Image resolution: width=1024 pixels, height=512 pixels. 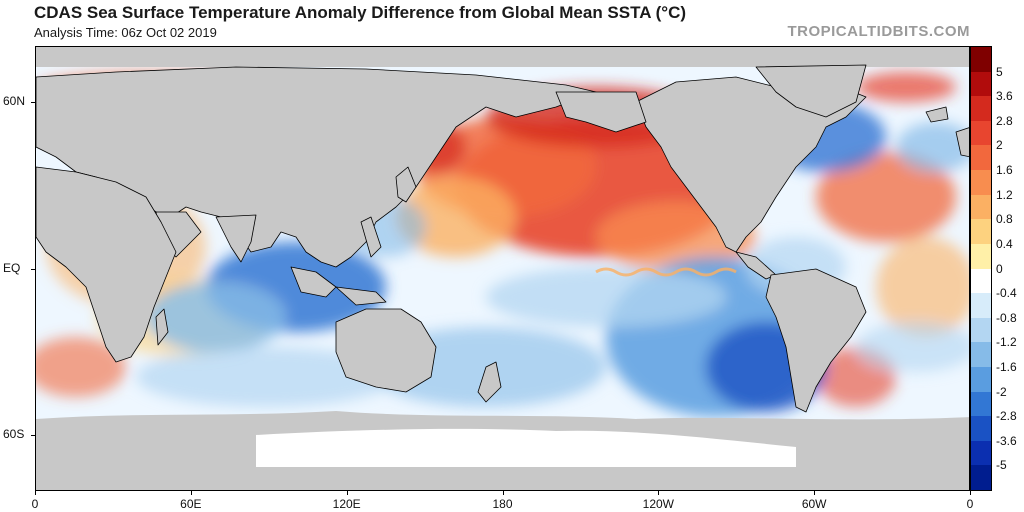 What do you see at coordinates (526, 447) in the screenshot?
I see `southern-ice-shelf` at bounding box center [526, 447].